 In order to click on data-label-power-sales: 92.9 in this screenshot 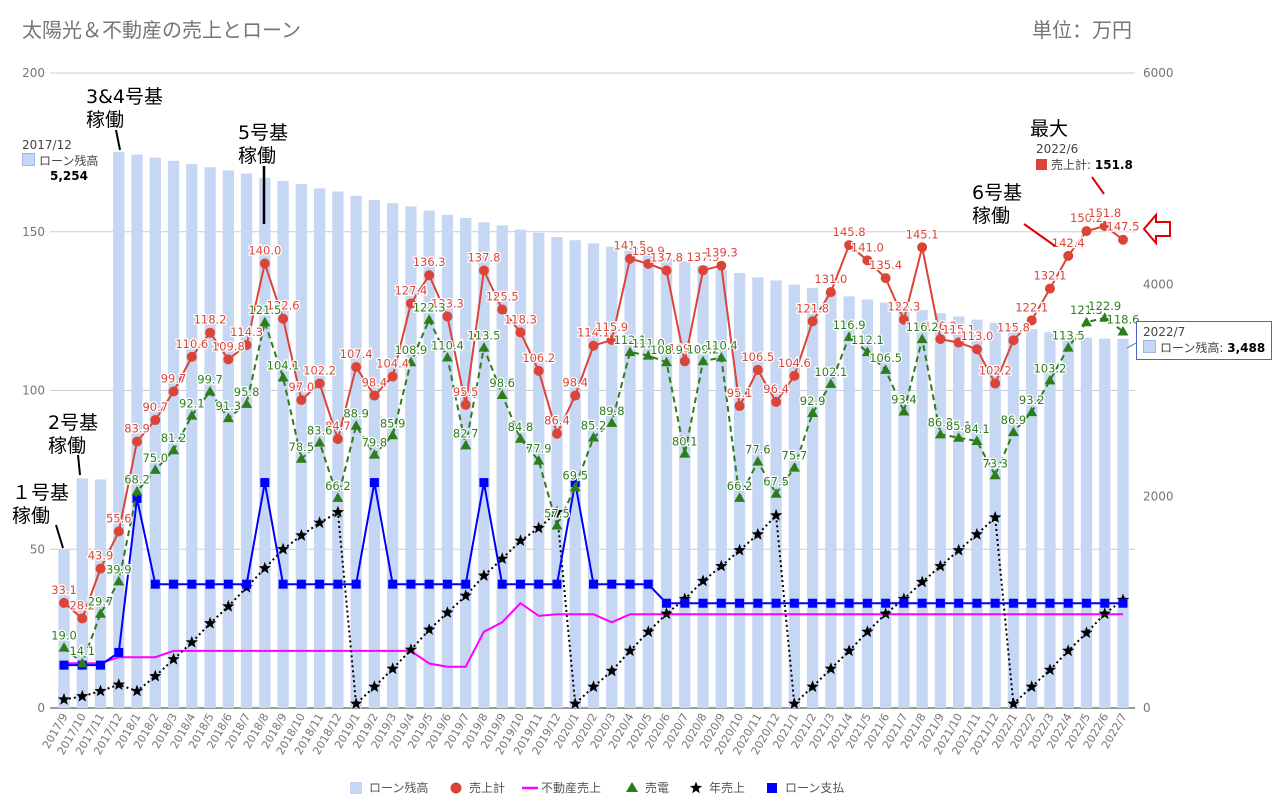, I will do `click(813, 401)`.